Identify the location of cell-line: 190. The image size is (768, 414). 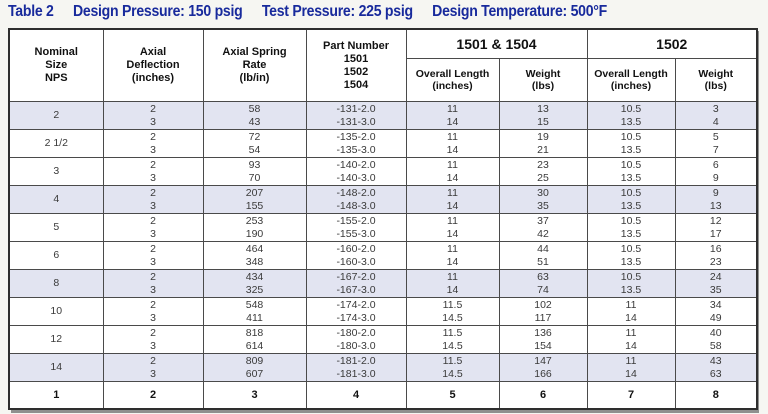
(254, 233).